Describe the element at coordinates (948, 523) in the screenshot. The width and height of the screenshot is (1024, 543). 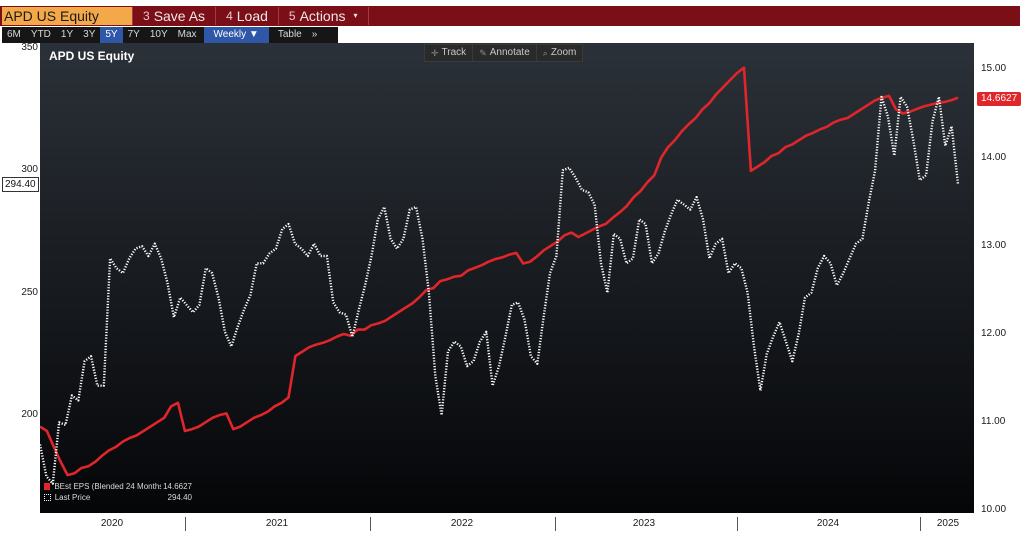
I see `x-tick-label: 2025` at that location.